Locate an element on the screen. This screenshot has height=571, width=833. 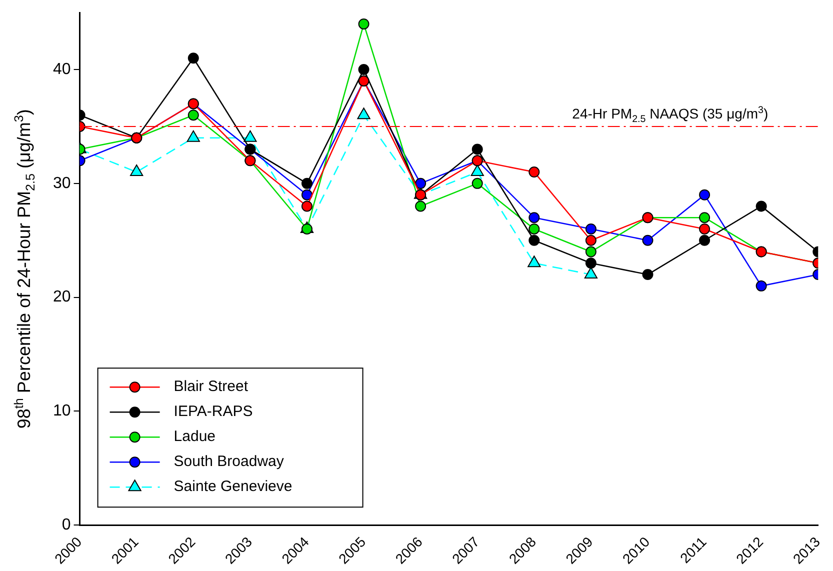
y-tick-label: 40 is located at coordinates (62, 69).